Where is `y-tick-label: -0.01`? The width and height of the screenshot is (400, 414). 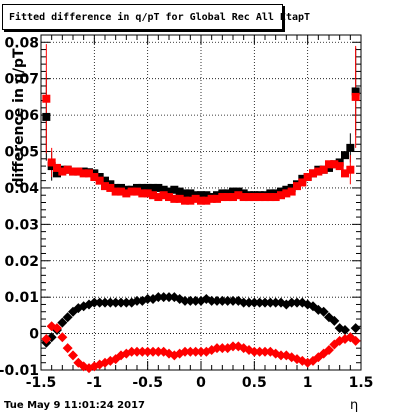
y-tick-label: -0.01 is located at coordinates (19, 371).